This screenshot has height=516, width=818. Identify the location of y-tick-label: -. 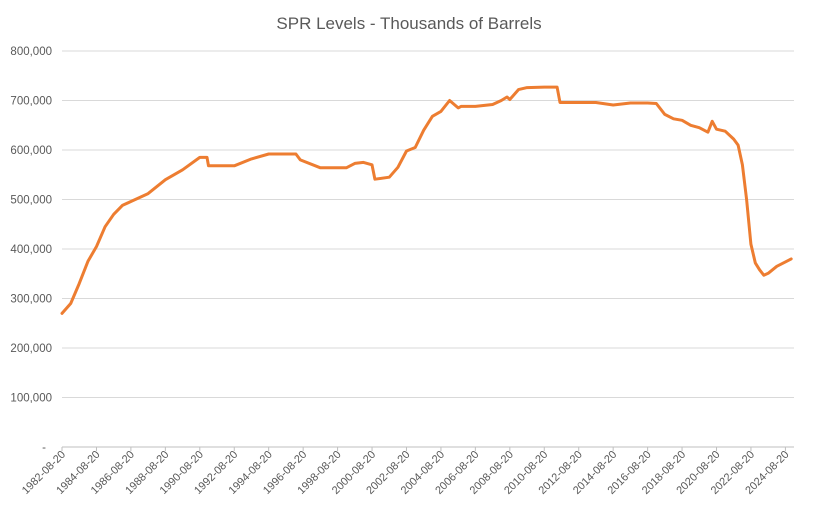
(44, 448).